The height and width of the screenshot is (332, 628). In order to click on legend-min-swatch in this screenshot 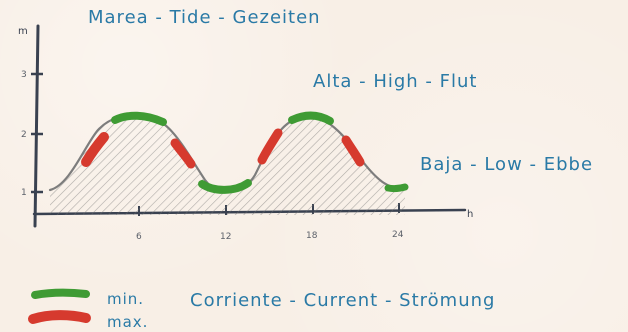, I will do `click(60, 293)`.